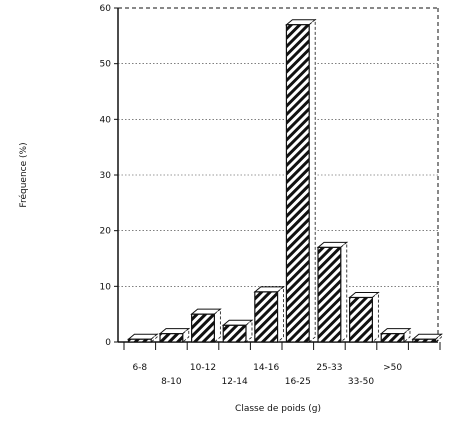  What do you see at coordinates (106, 232) in the screenshot?
I see `y-tick-label: 20` at bounding box center [106, 232].